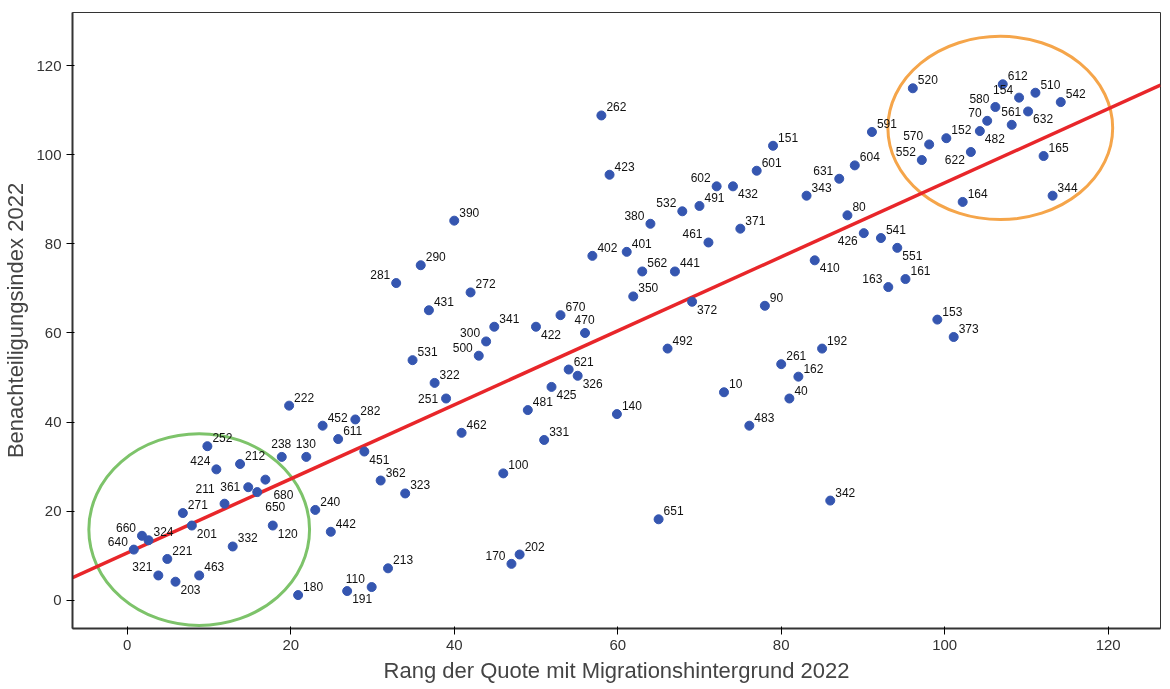 The width and height of the screenshot is (1170, 689). What do you see at coordinates (509, 318) in the screenshot?
I see `annotation: 341` at bounding box center [509, 318].